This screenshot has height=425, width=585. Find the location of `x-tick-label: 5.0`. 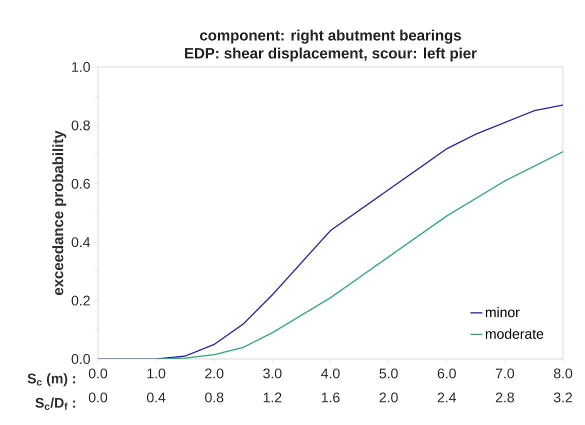

x-tick-label: 5.0 is located at coordinates (388, 373).